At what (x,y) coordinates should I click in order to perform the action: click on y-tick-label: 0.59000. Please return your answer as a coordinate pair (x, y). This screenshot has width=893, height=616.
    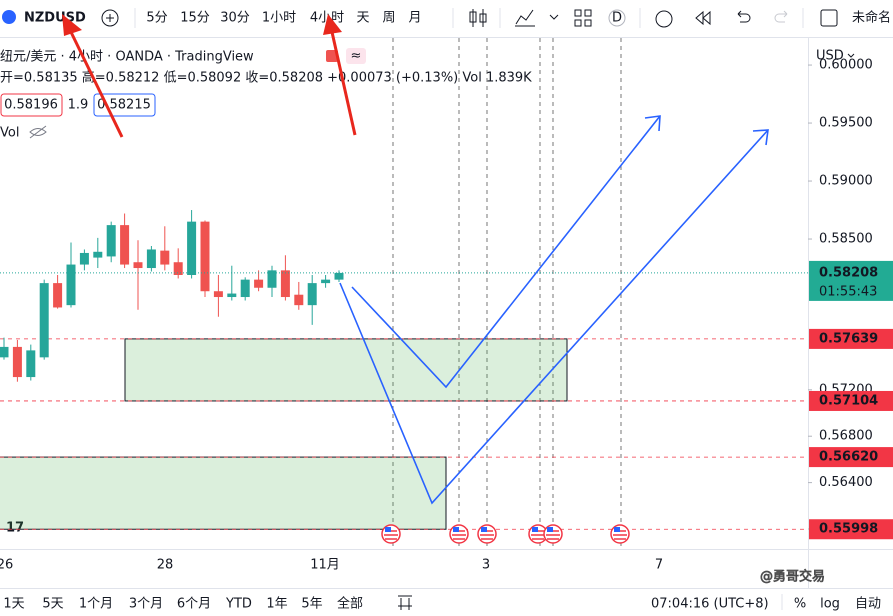
    Looking at the image, I should click on (846, 181).